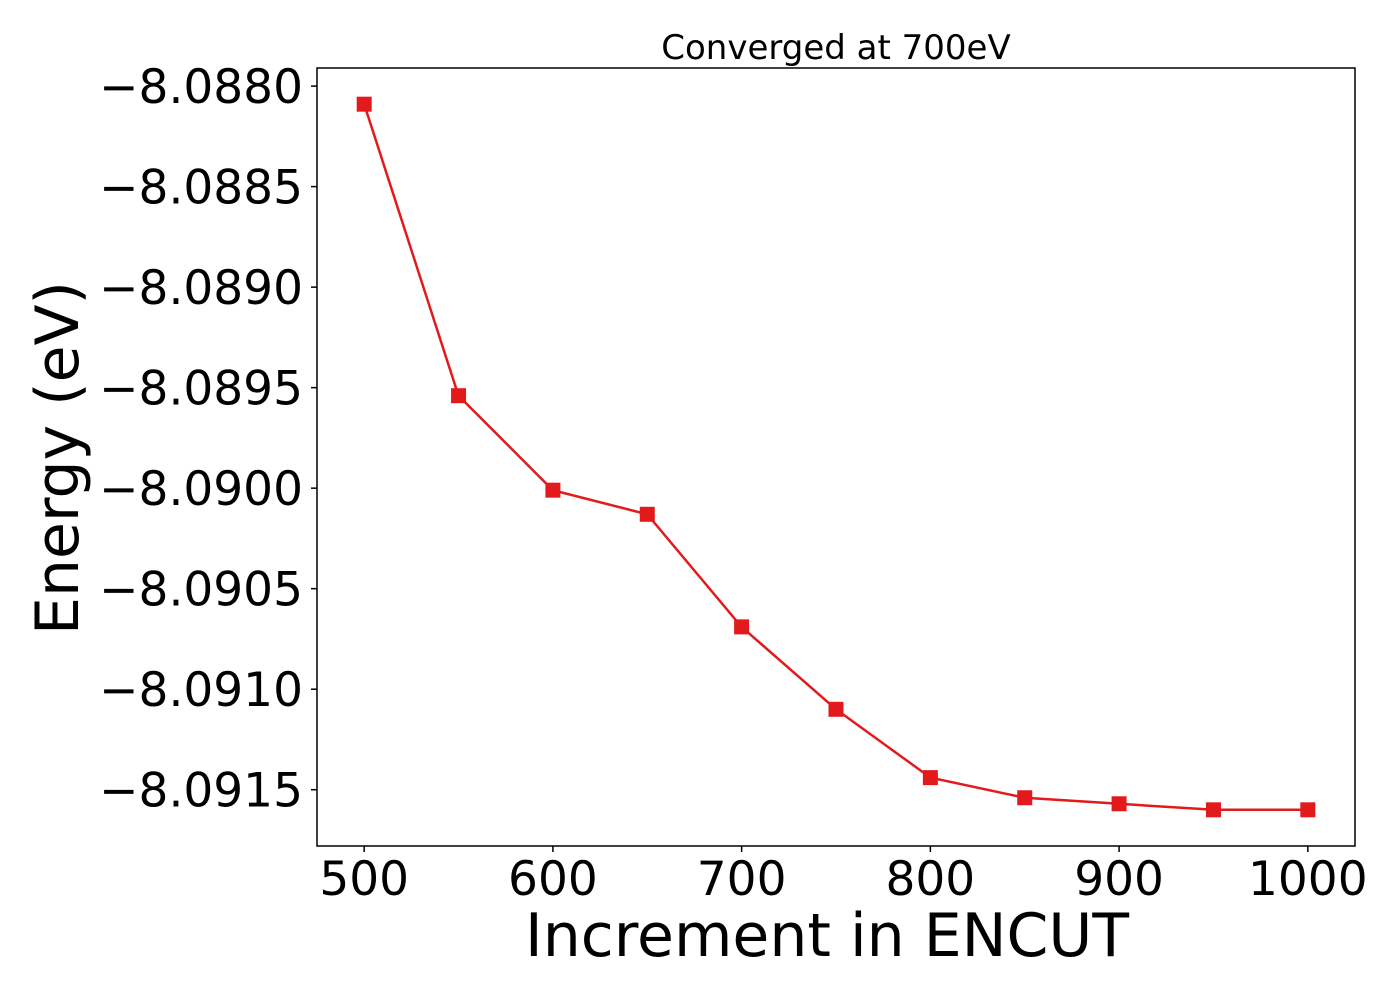  What do you see at coordinates (835, 48) in the screenshot?
I see `chart-title: Converged at 700eV` at bounding box center [835, 48].